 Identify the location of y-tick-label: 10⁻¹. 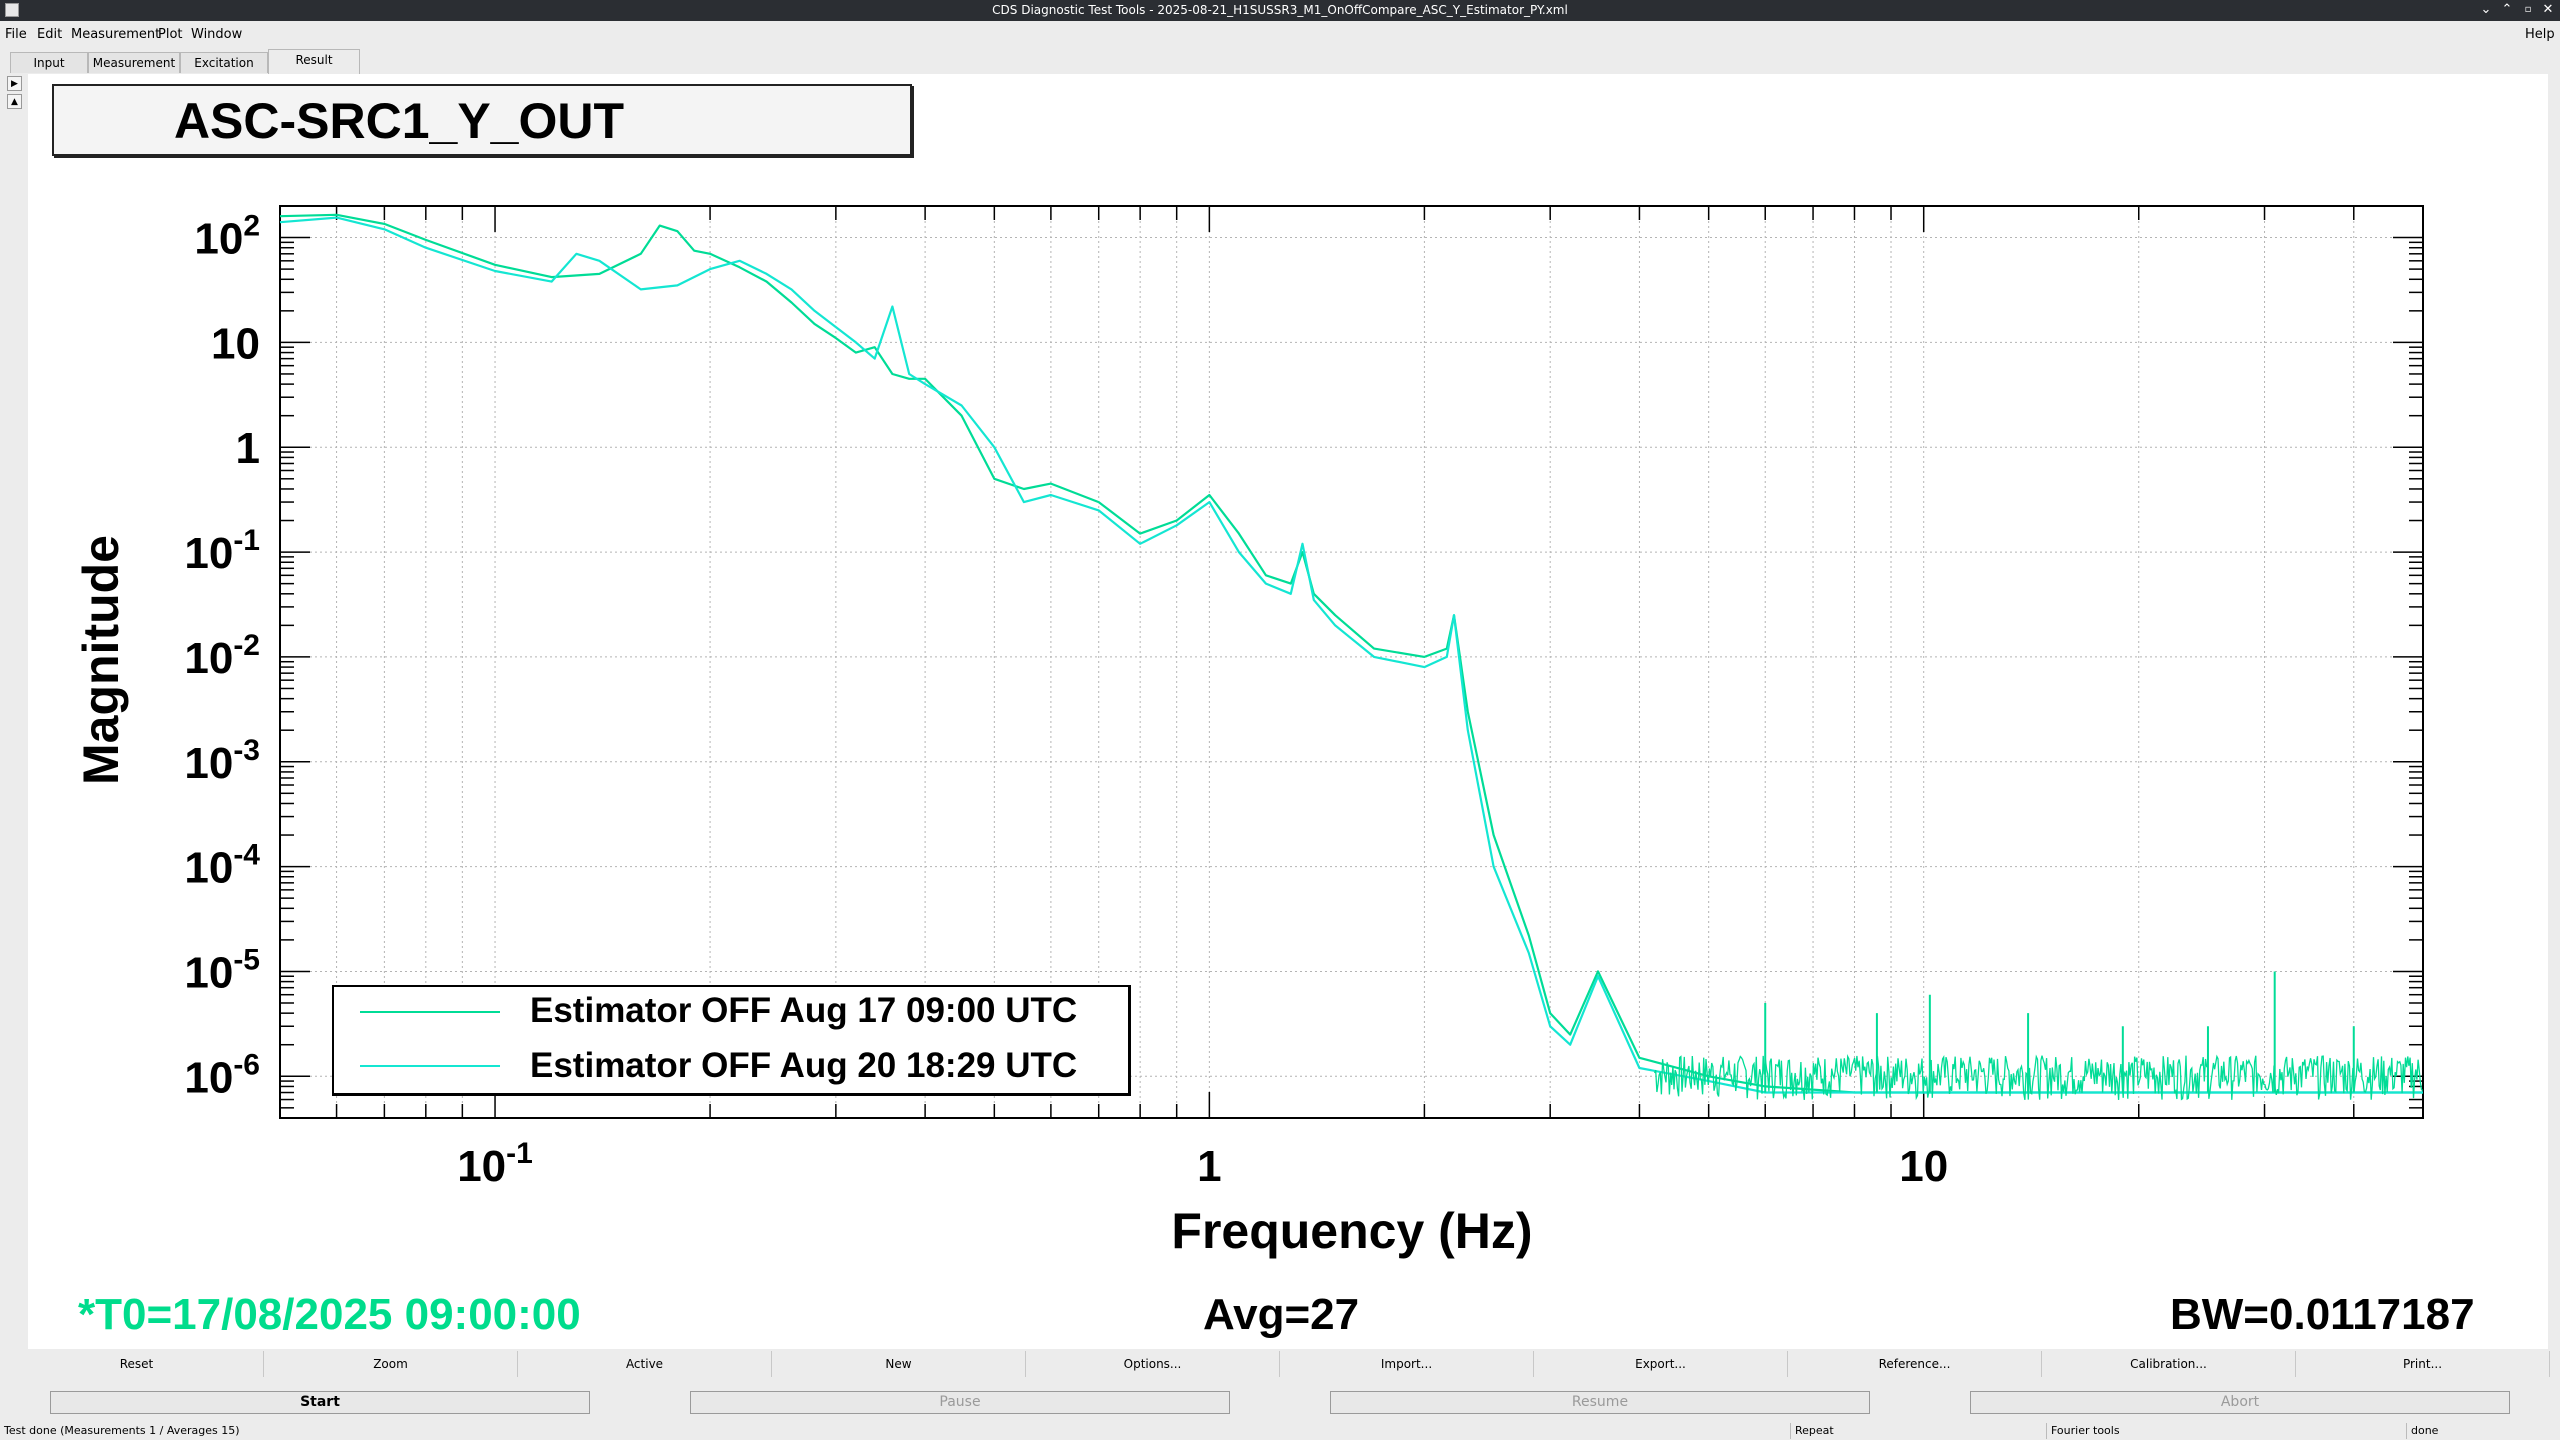
(222, 551).